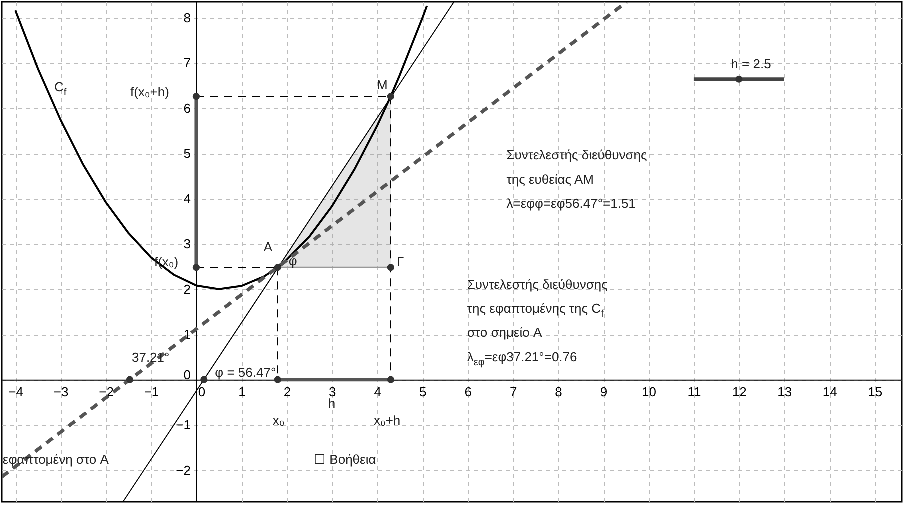 The width and height of the screenshot is (904, 505). I want to click on annotation: A, so click(268, 247).